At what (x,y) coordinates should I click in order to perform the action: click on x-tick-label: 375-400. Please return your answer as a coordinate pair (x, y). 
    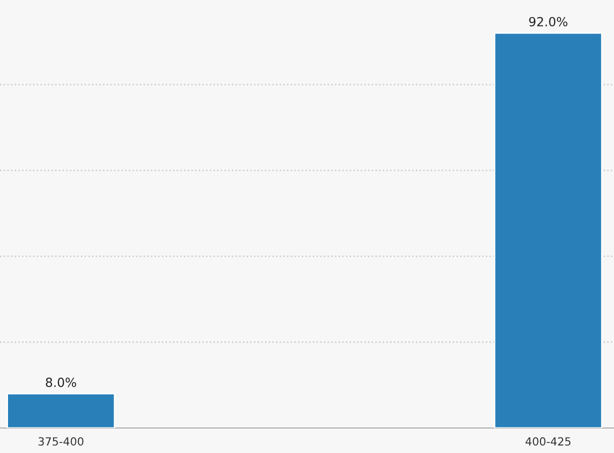
    Looking at the image, I should click on (61, 441).